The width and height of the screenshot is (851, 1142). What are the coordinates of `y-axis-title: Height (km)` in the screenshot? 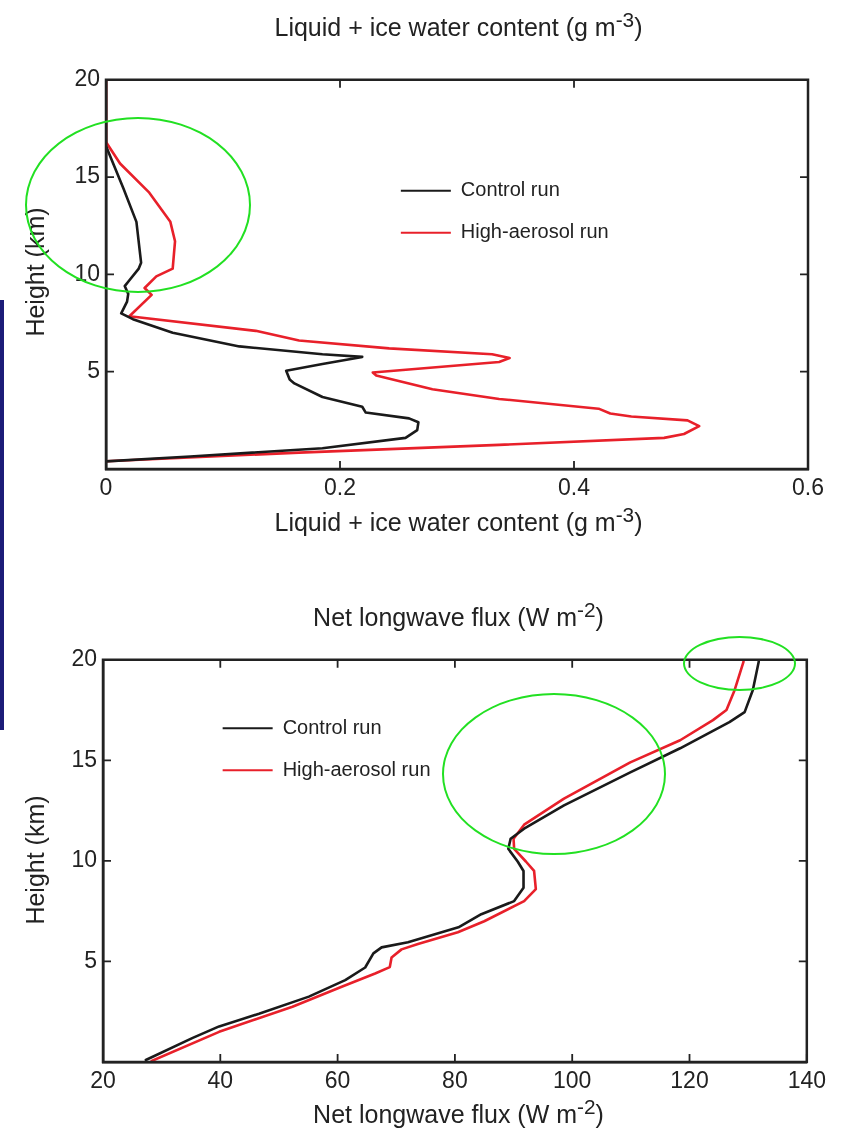 It's located at (35, 860).